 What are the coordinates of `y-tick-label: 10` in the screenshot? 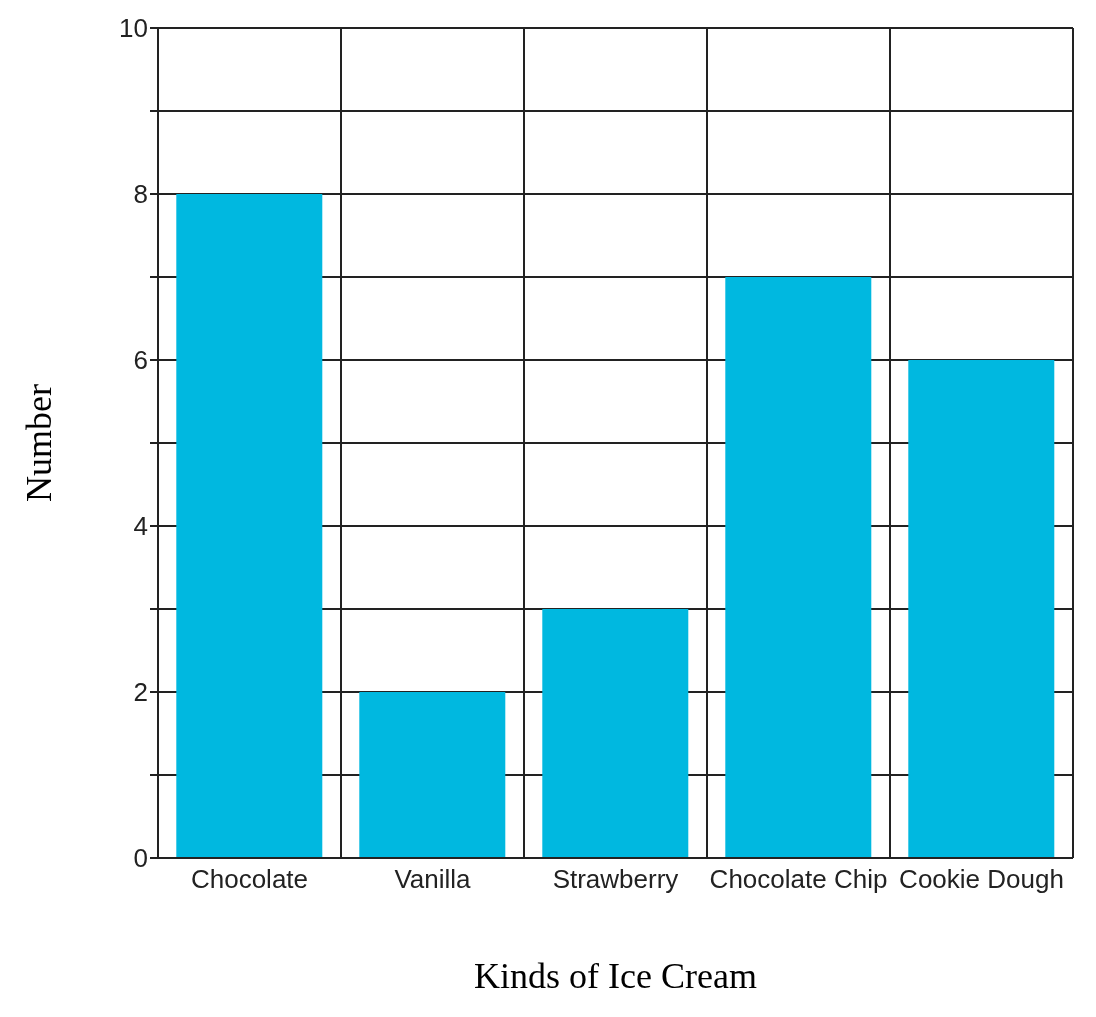 It's located at (133, 28).